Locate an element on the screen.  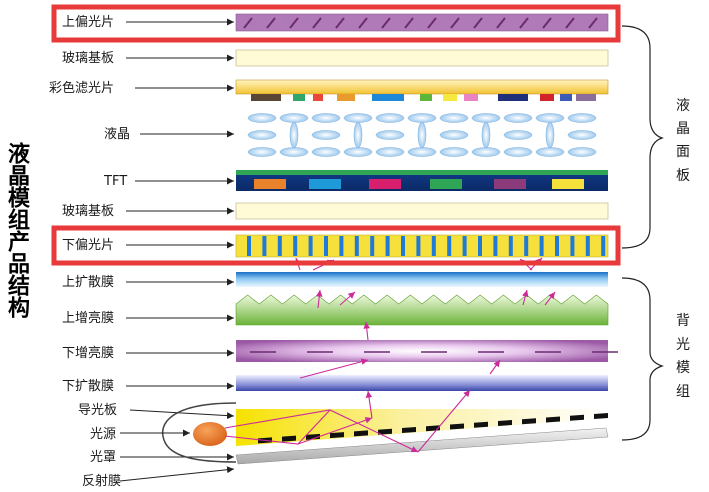
pointer-reflector is located at coordinates (177, 474).